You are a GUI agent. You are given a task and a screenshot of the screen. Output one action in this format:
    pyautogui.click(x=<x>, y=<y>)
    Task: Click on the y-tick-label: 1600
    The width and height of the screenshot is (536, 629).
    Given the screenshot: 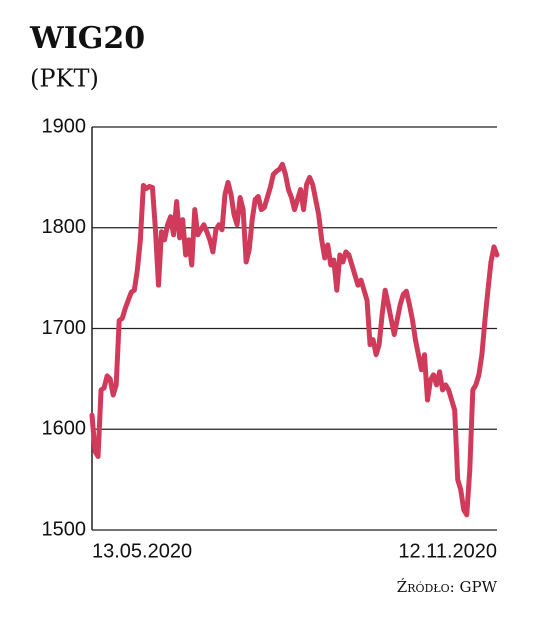 What is the action you would take?
    pyautogui.click(x=64, y=429)
    